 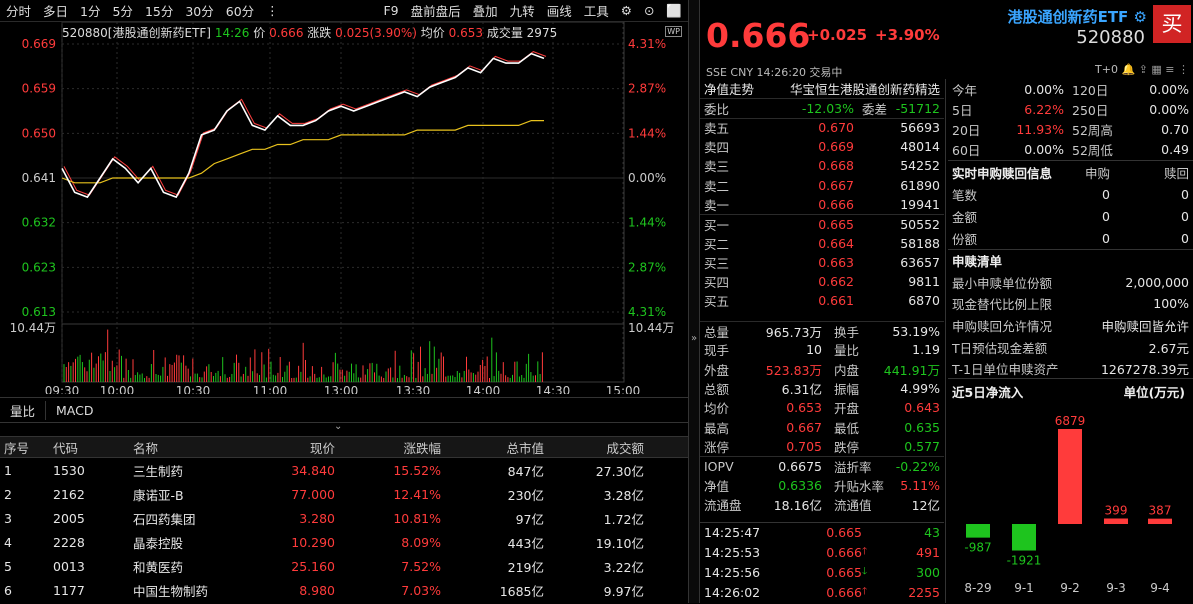 What do you see at coordinates (559, 11) in the screenshot?
I see `toolbar-right-item-4: 画线` at bounding box center [559, 11].